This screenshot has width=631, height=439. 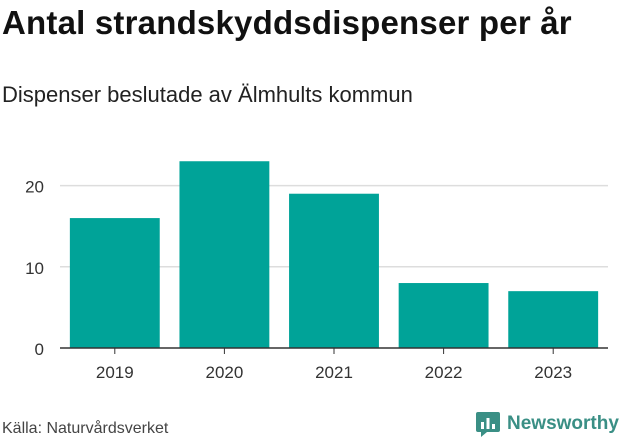 What do you see at coordinates (34, 268) in the screenshot?
I see `y-tick-label: 10` at bounding box center [34, 268].